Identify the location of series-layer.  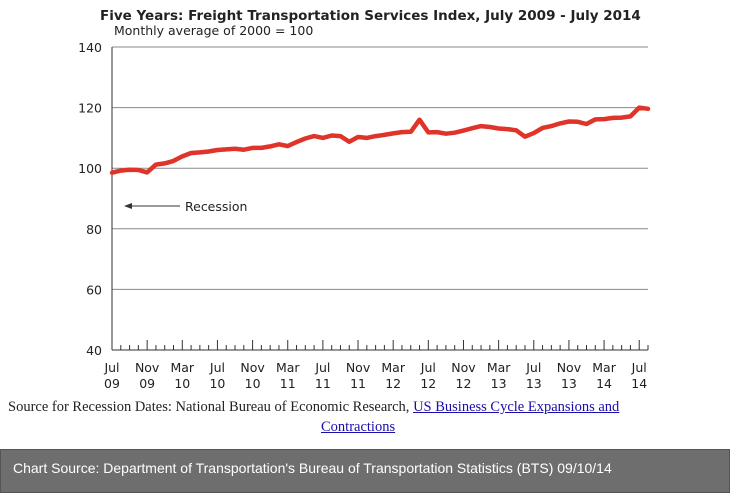
(380, 140).